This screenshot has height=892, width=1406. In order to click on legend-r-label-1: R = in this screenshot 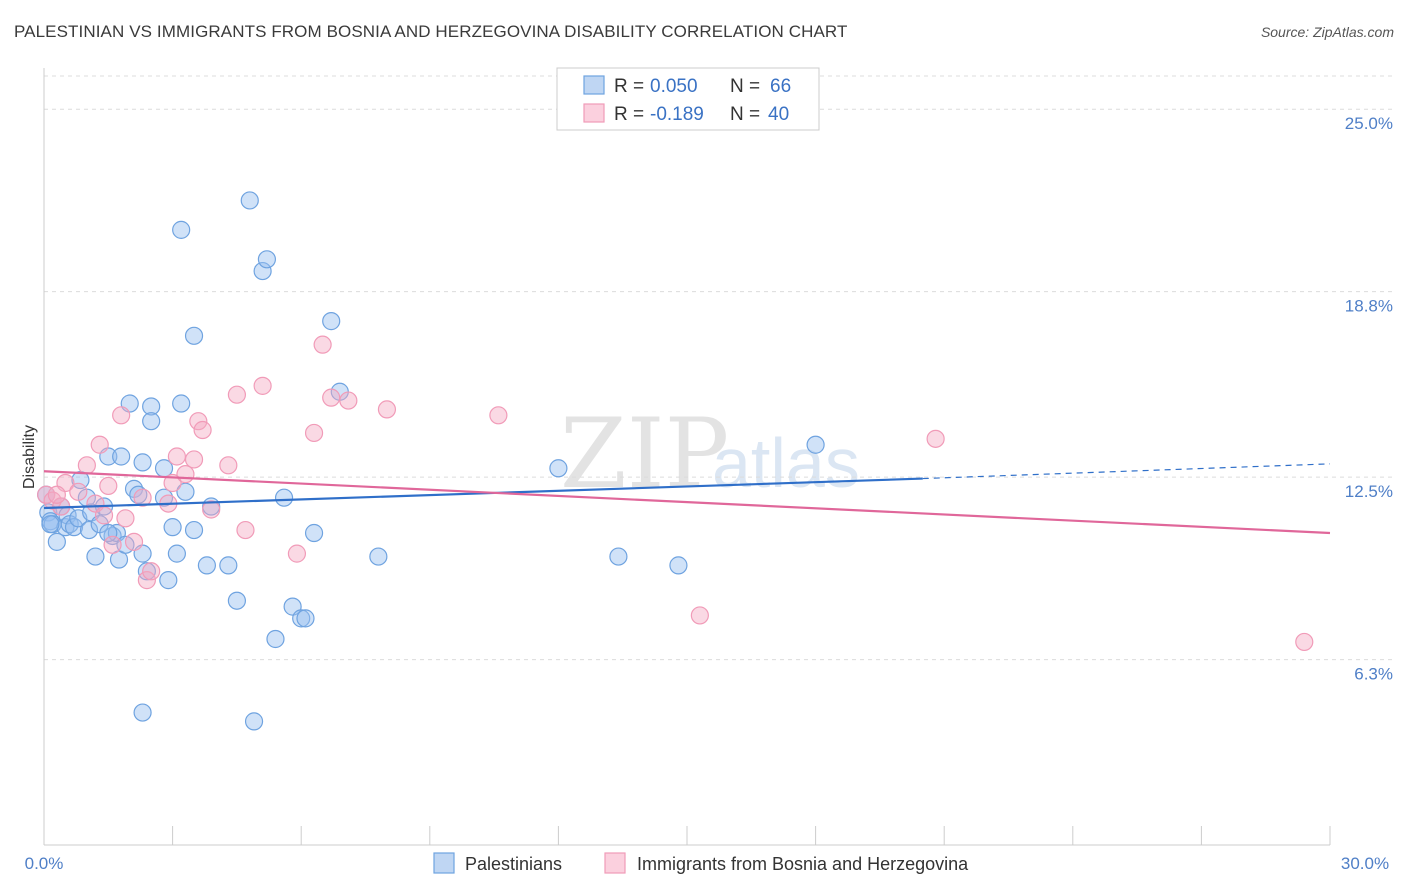, I will do `click(629, 86)`.